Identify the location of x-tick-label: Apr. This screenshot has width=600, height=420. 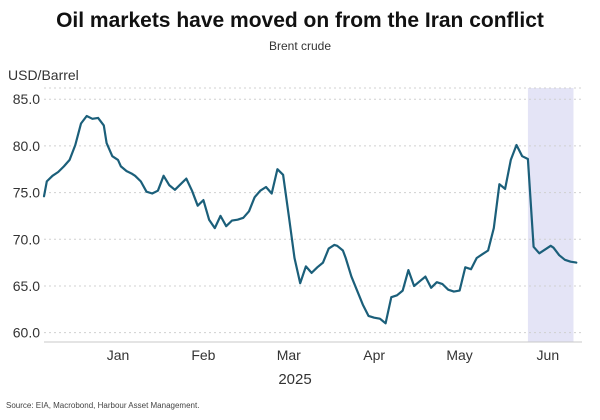
(374, 355).